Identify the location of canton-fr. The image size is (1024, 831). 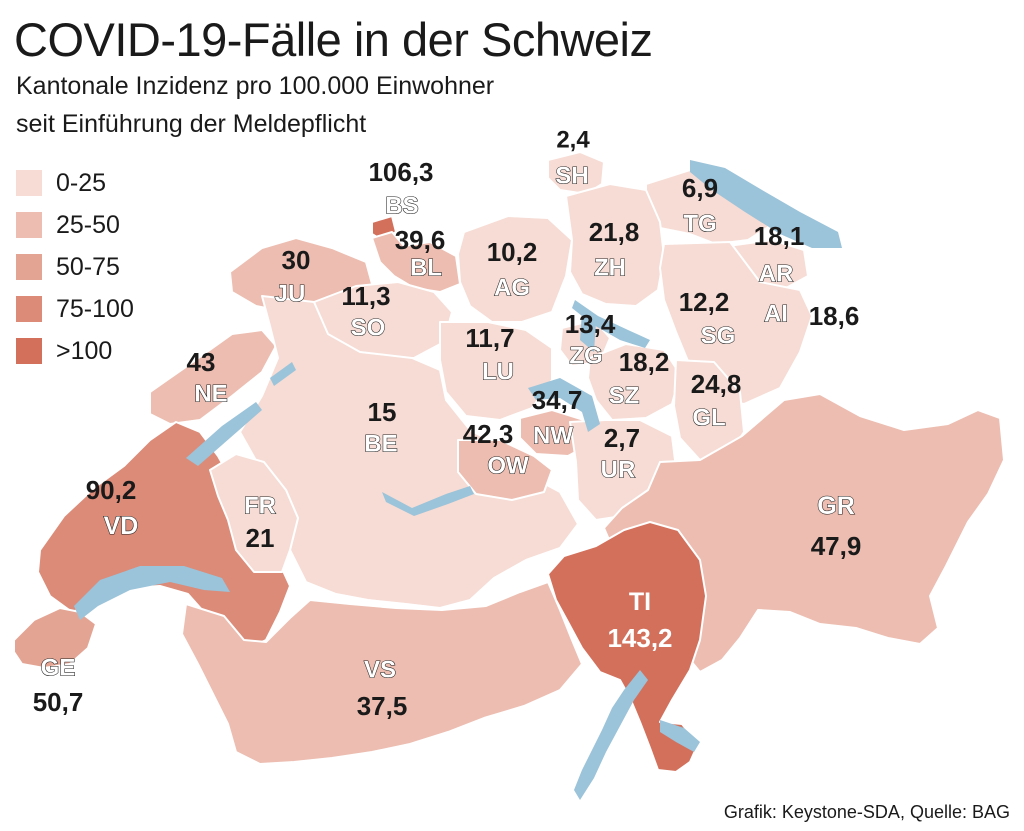
(254, 513).